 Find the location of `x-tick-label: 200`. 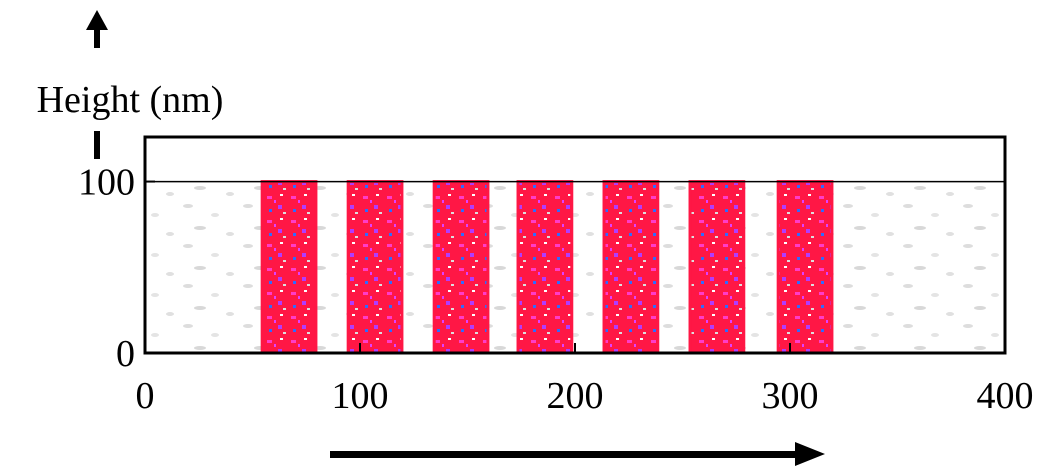

x-tick-label: 200 is located at coordinates (575, 396).